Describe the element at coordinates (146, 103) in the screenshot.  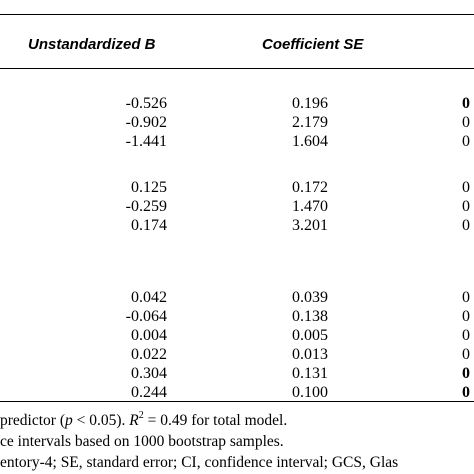
I see `b-value: -0.526` at that location.